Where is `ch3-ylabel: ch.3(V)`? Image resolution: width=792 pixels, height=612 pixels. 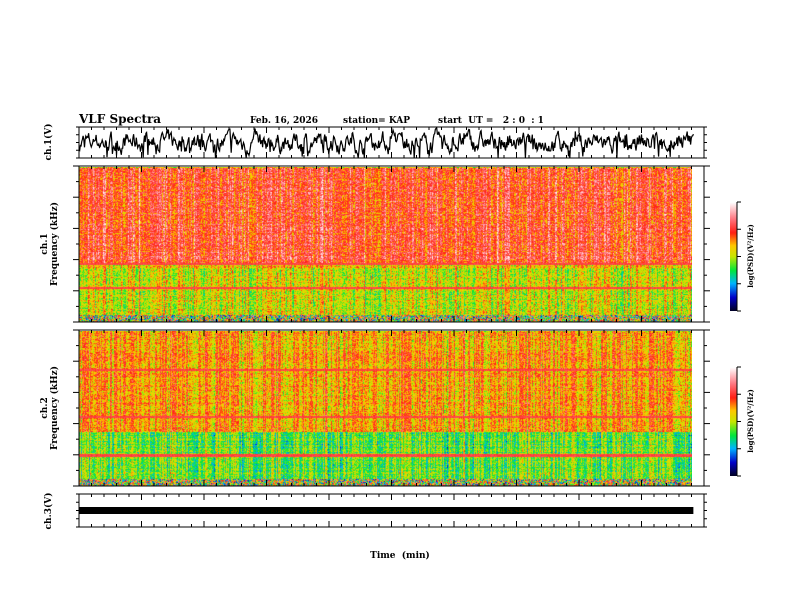
ch3-ylabel: ch.3(V) is located at coordinates (48, 511).